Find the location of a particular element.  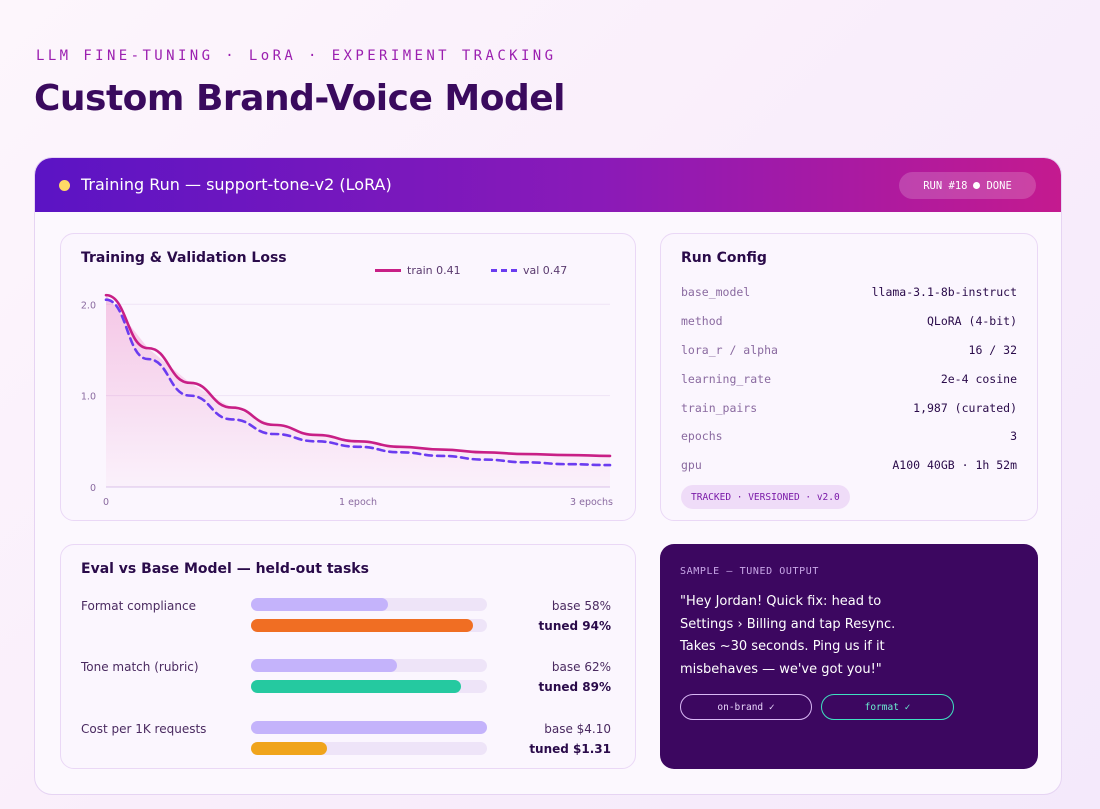

config-value: 16 / 32 is located at coordinates (992, 350).